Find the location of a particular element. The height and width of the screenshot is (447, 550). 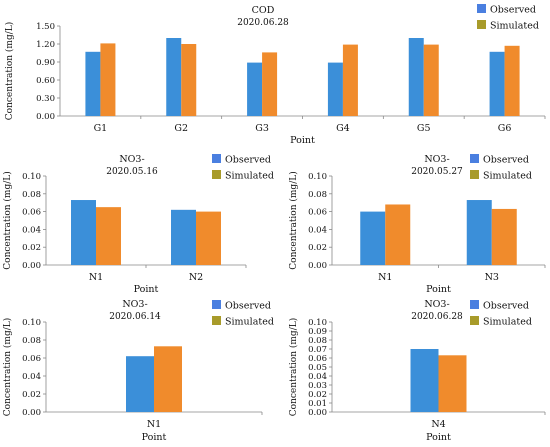

y-tick-label: 0.05 is located at coordinates (317, 368).